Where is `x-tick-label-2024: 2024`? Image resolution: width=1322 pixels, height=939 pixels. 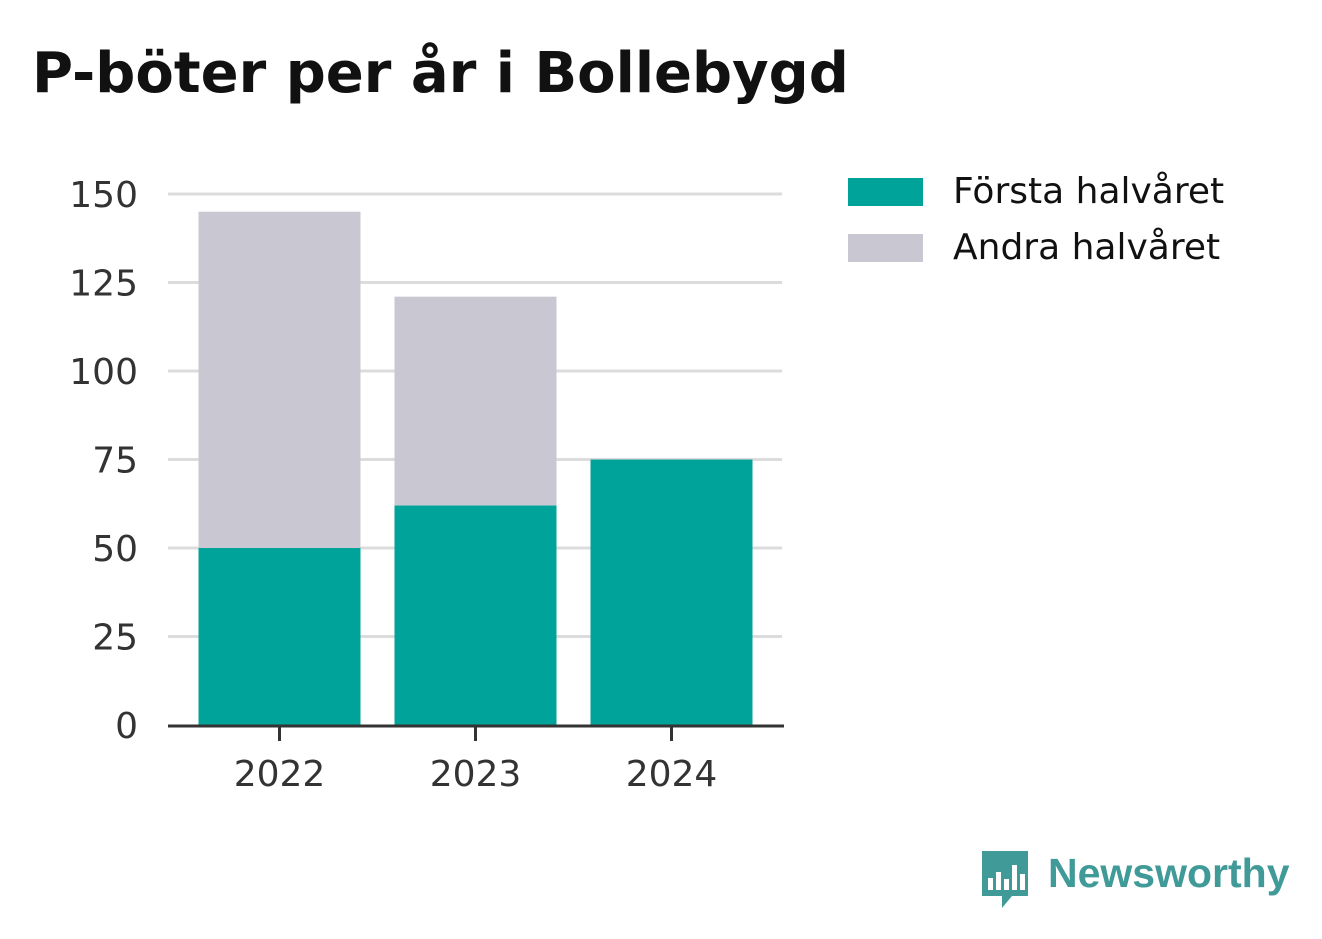 x-tick-label-2024: 2024 is located at coordinates (672, 774).